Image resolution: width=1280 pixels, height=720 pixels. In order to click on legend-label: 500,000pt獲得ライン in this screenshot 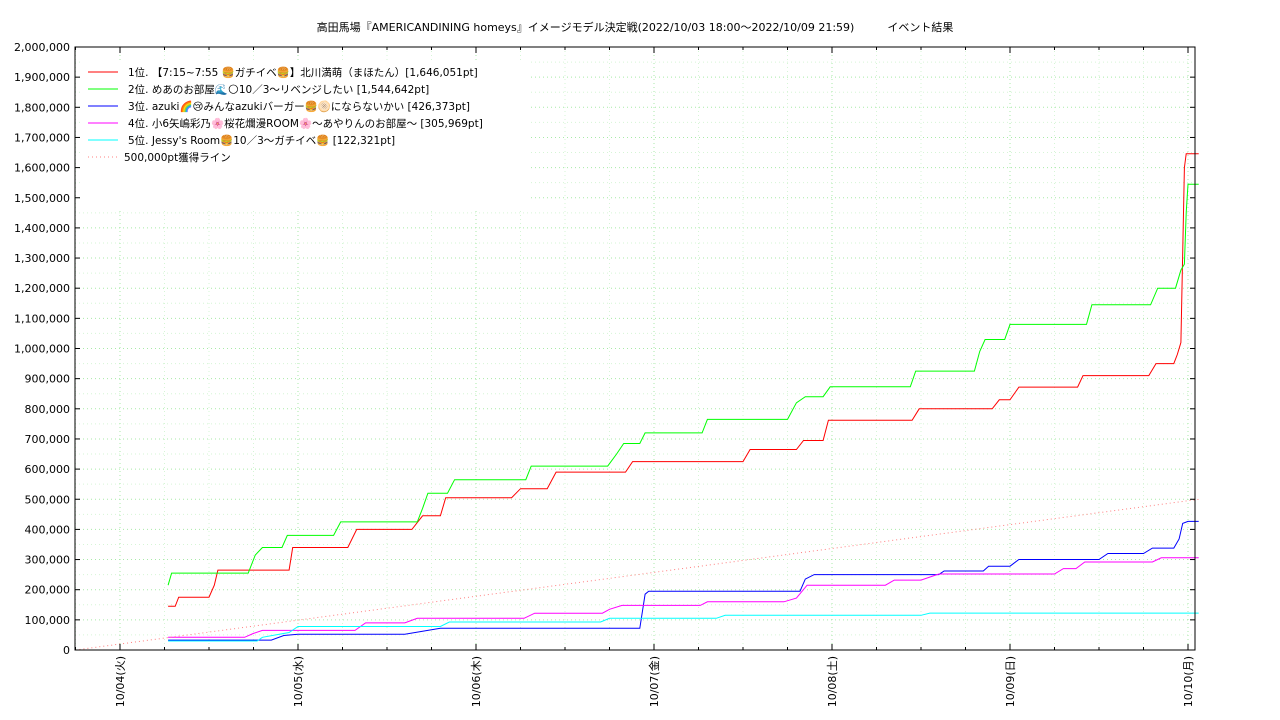, I will do `click(177, 157)`.